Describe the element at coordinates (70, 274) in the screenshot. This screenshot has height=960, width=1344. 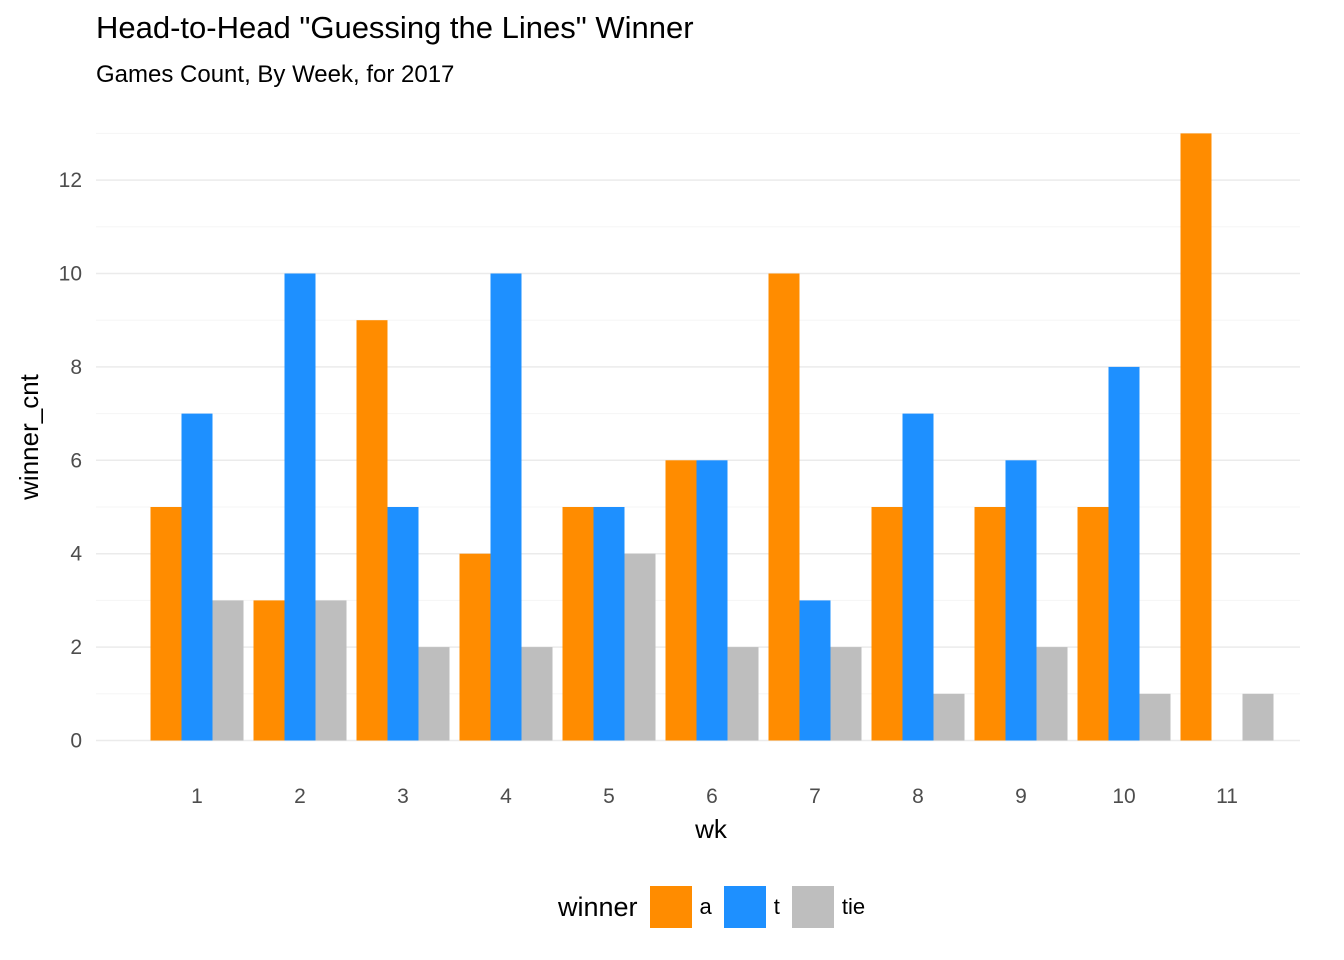
I see `y-tick-label: 10` at that location.